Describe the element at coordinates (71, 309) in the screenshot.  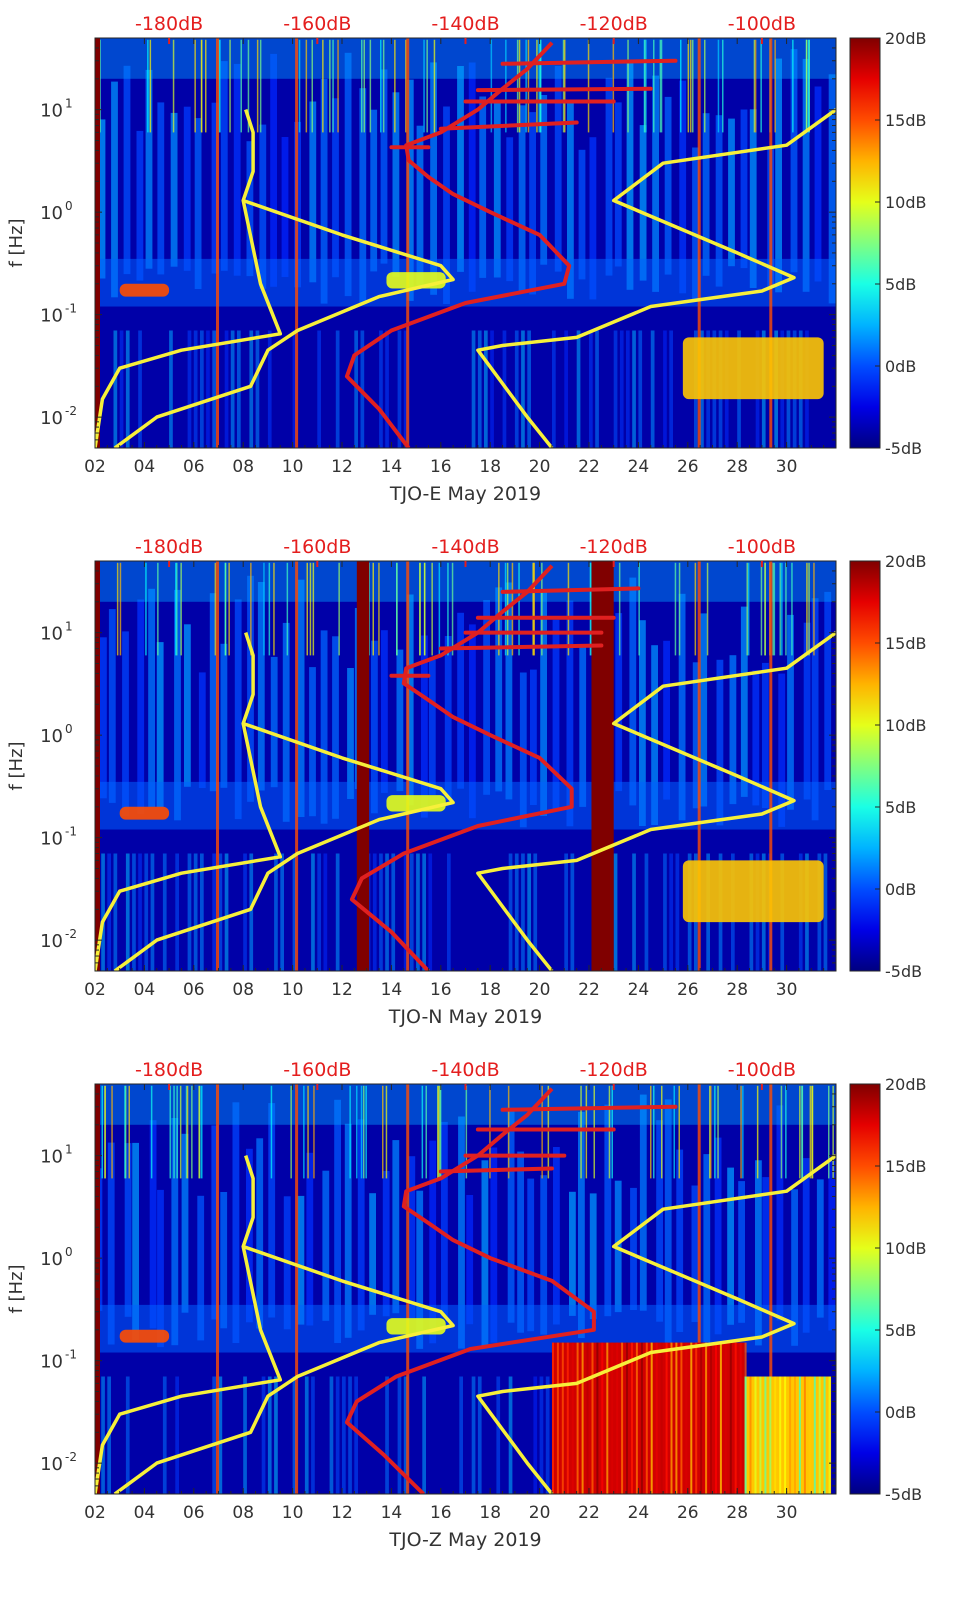
I see `y-tick-exponent: -1` at that location.